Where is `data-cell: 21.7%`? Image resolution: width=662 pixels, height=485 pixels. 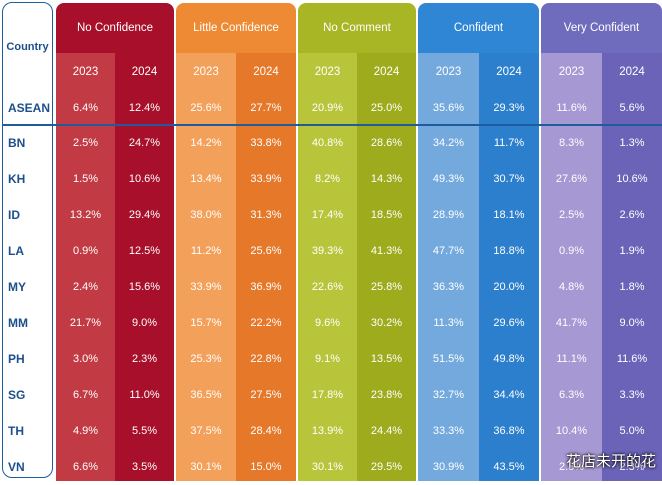
data-cell: 21.7% is located at coordinates (85, 323).